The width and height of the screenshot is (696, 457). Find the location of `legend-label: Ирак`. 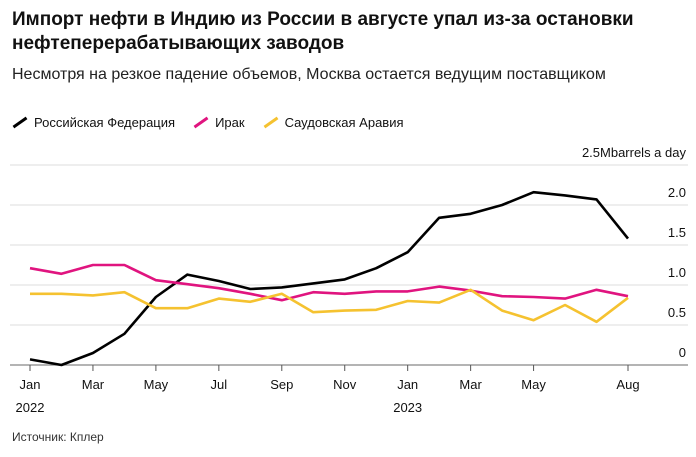

legend-label: Ирак is located at coordinates (230, 122).